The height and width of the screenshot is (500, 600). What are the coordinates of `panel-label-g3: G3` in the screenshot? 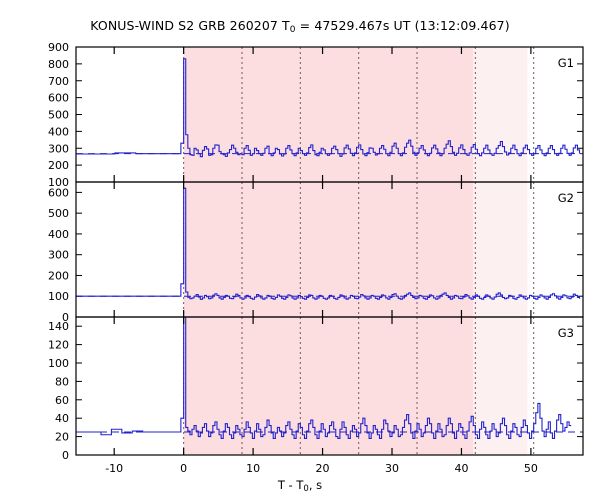 It's located at (566, 333).